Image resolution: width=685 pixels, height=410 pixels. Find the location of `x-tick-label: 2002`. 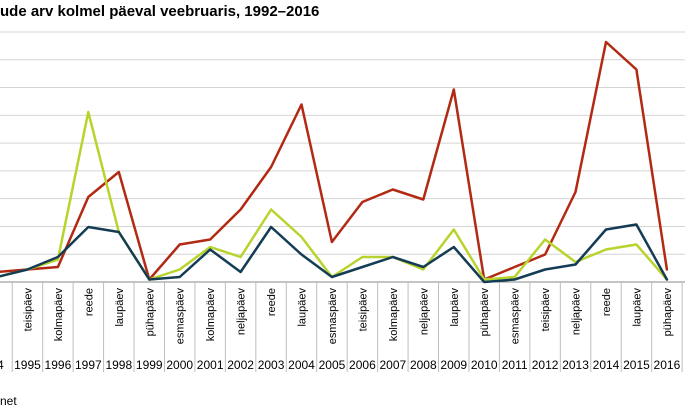

x-tick-label: 2002 is located at coordinates (240, 365).